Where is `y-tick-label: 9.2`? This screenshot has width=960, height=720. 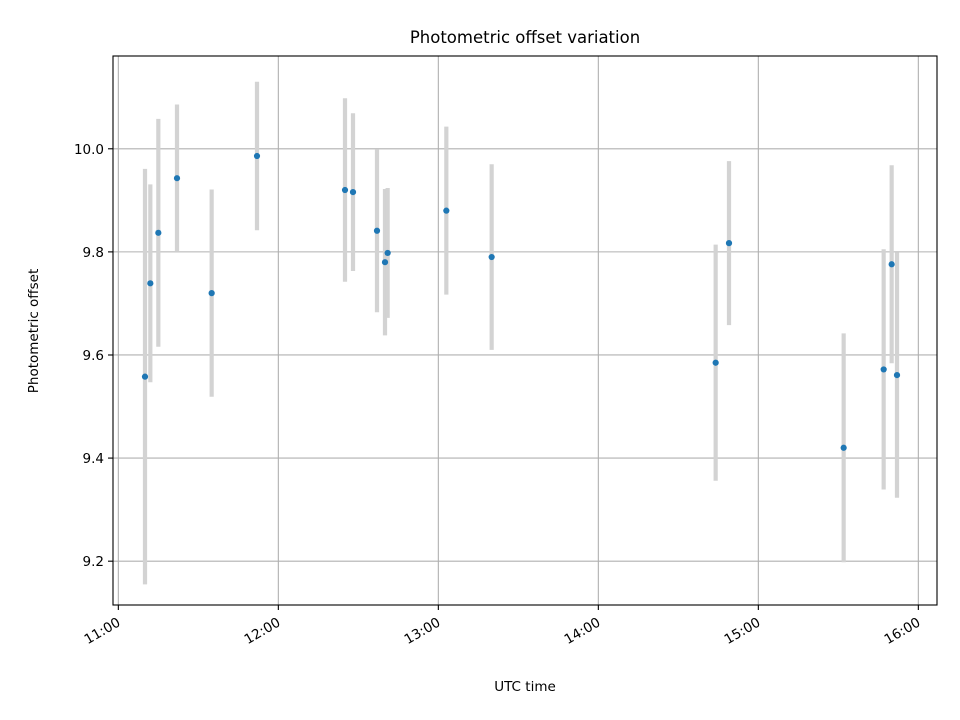 y-tick-label: 9.2 is located at coordinates (93, 562).